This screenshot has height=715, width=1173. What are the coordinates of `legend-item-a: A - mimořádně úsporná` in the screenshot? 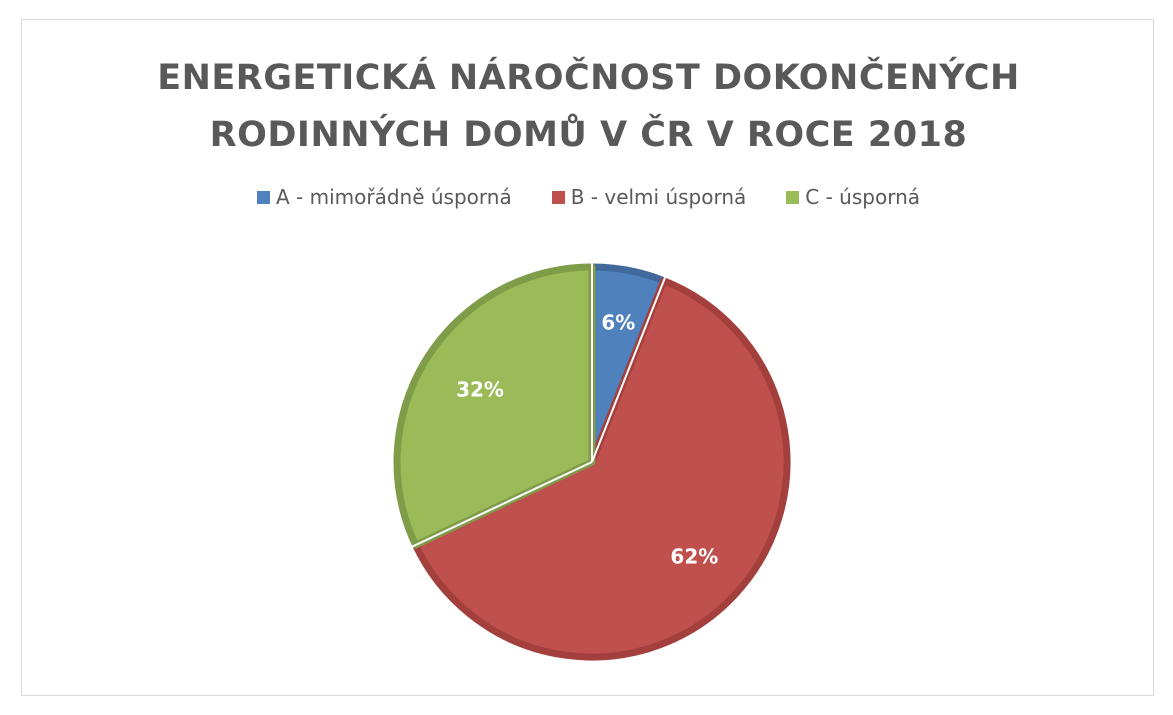 It's located at (384, 197).